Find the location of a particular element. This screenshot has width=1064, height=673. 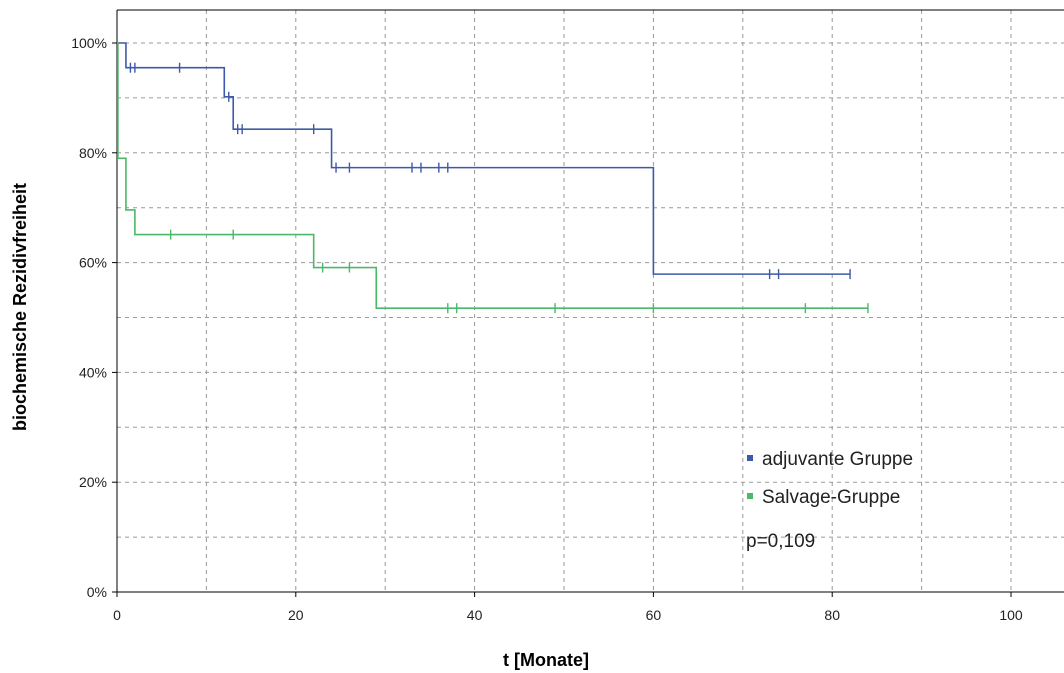

legend-swatch-salvage is located at coordinates (750, 496).